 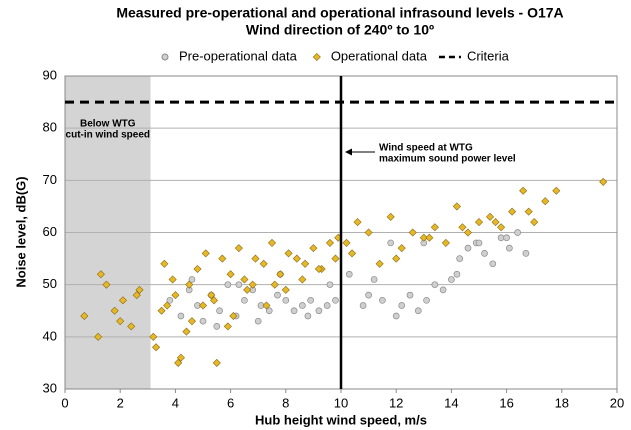 What do you see at coordinates (316, 57) in the screenshot?
I see `legend-marker` at bounding box center [316, 57].